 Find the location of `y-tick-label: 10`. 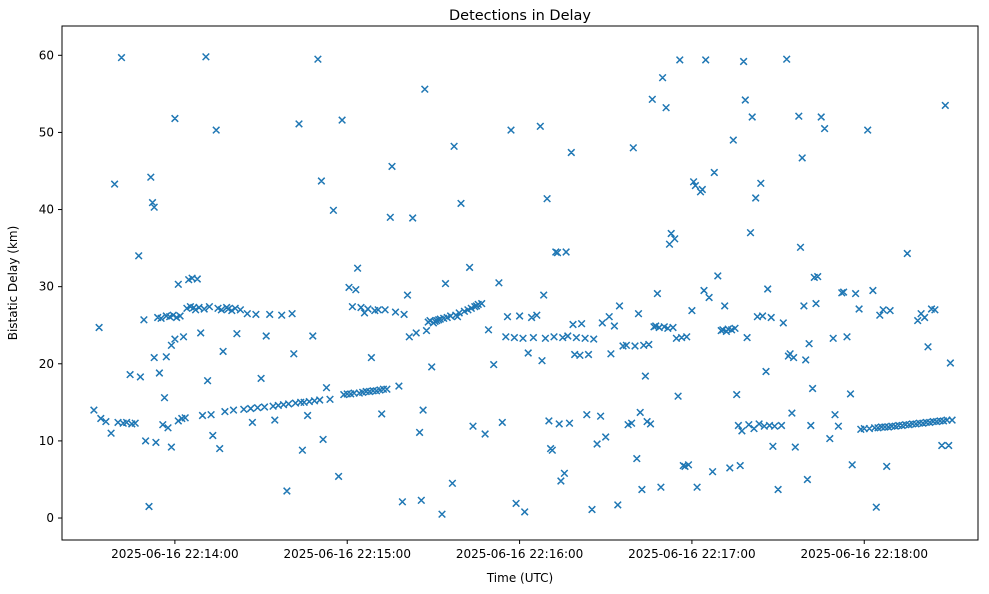

y-tick-label: 10 is located at coordinates (46, 441).